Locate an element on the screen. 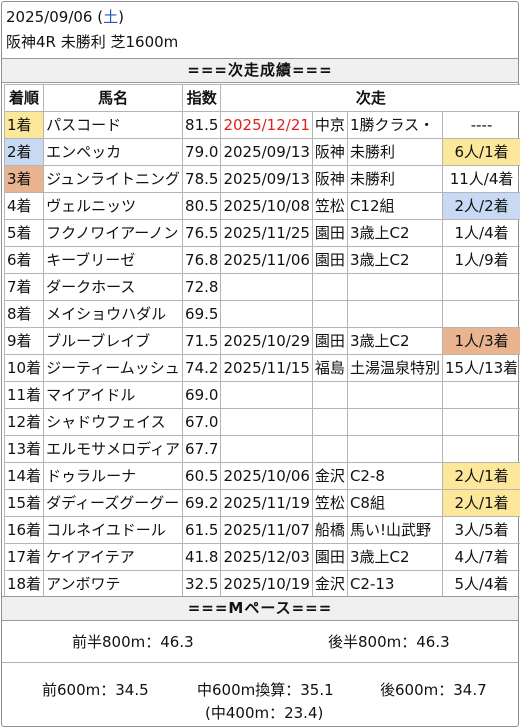 The image size is (520, 728). cell-index: 69.2 is located at coordinates (202, 503).